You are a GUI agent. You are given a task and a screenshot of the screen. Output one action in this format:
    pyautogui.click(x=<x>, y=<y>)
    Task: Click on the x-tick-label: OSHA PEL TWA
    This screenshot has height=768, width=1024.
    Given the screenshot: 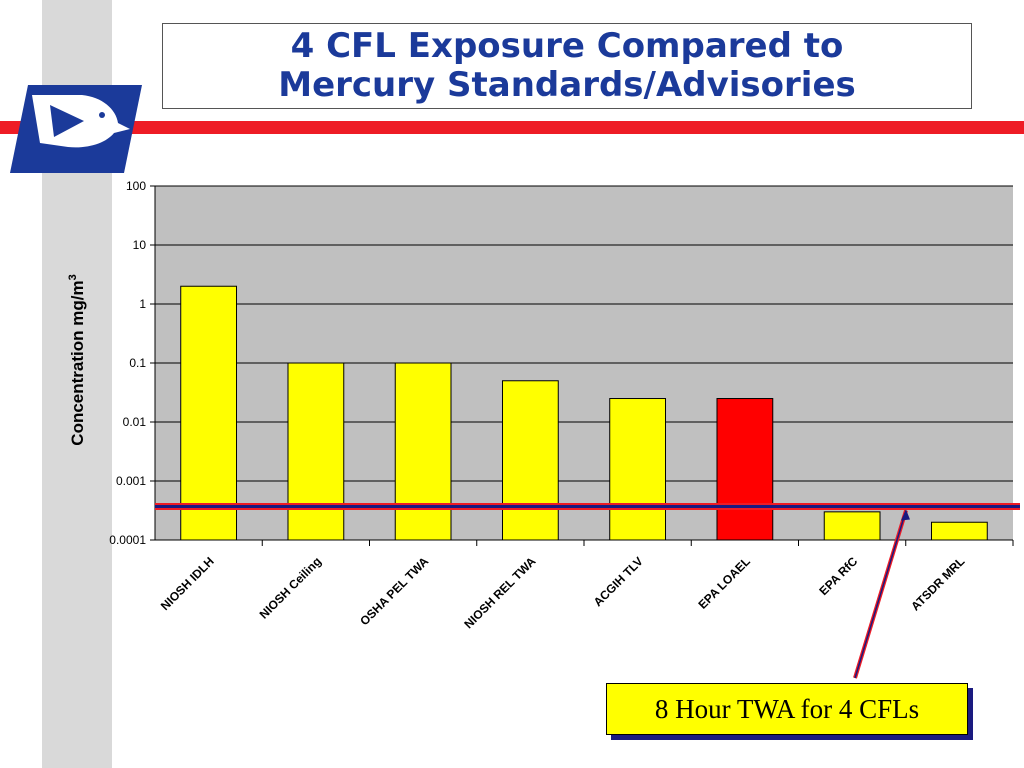 What is the action you would take?
    pyautogui.click(x=394, y=591)
    